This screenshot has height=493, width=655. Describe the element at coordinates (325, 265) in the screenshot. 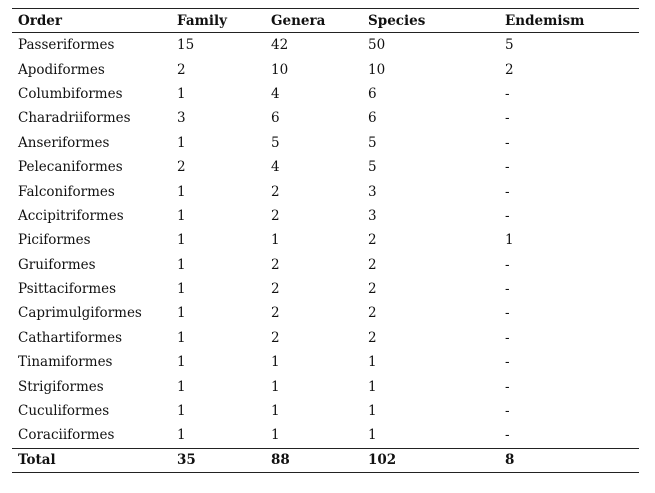

I see `table-row: Gruiformes 1 2 2 -` at that location.